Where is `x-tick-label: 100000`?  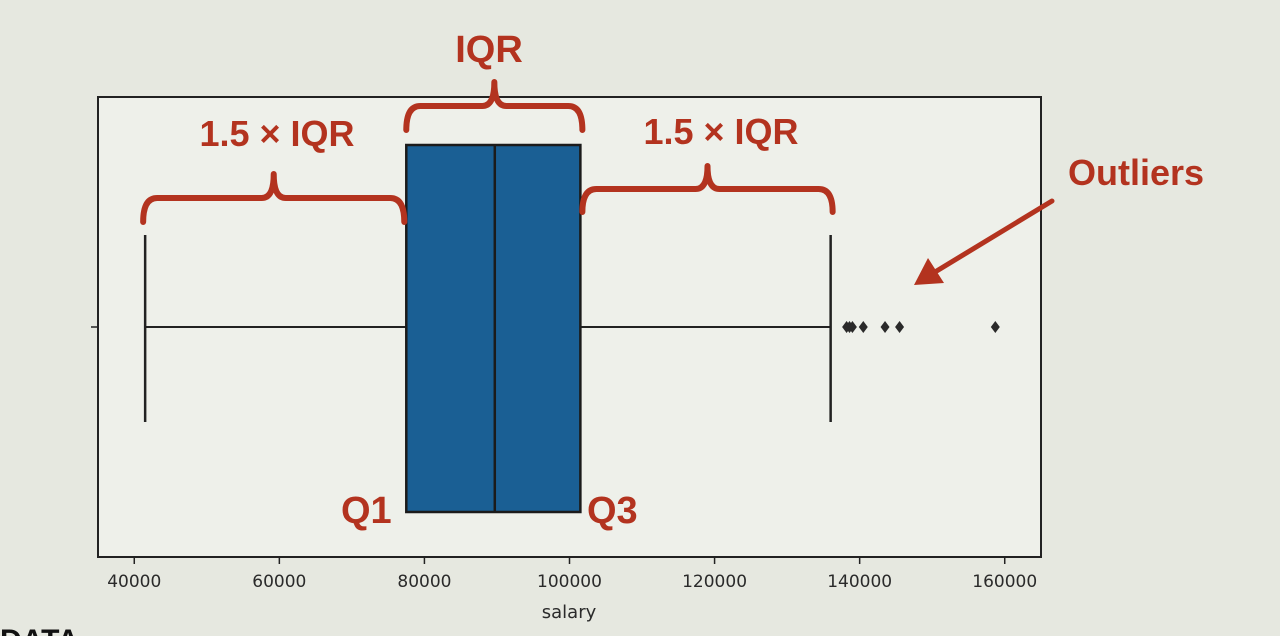
x-tick-label: 100000 is located at coordinates (569, 582).